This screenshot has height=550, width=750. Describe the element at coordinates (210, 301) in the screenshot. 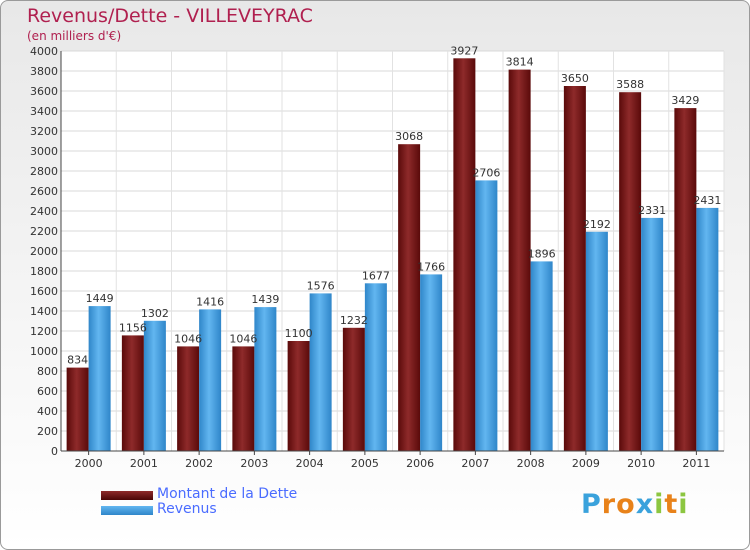

I see `data-label-revenue: 1416` at that location.